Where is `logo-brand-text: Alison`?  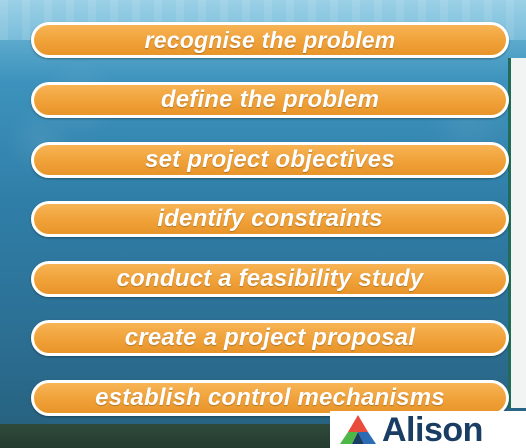 logo-brand-text: Alison is located at coordinates (432, 429).